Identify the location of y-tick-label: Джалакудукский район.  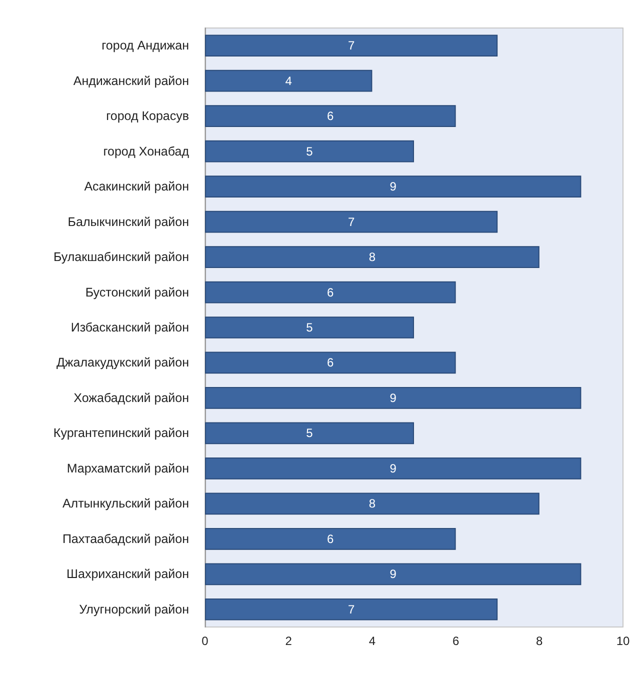
(123, 363).